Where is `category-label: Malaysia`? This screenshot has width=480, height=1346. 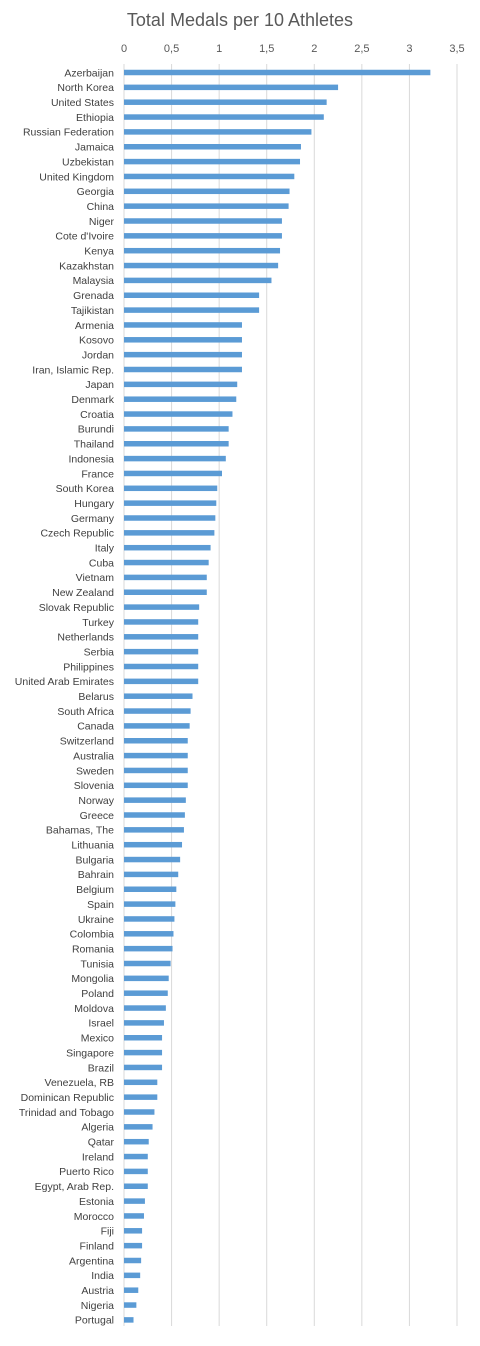 category-label: Malaysia is located at coordinates (94, 281).